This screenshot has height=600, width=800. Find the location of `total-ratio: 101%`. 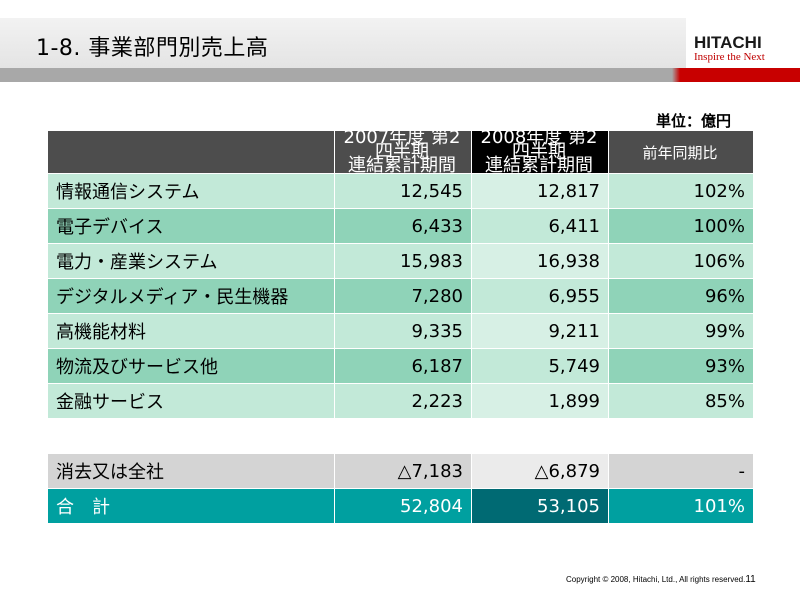

total-ratio: 101% is located at coordinates (681, 506).